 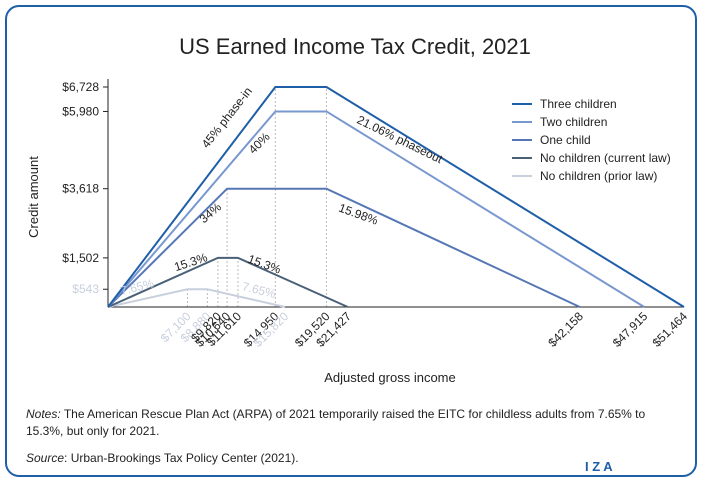 I want to click on logo: I Z A, so click(x=599, y=466).